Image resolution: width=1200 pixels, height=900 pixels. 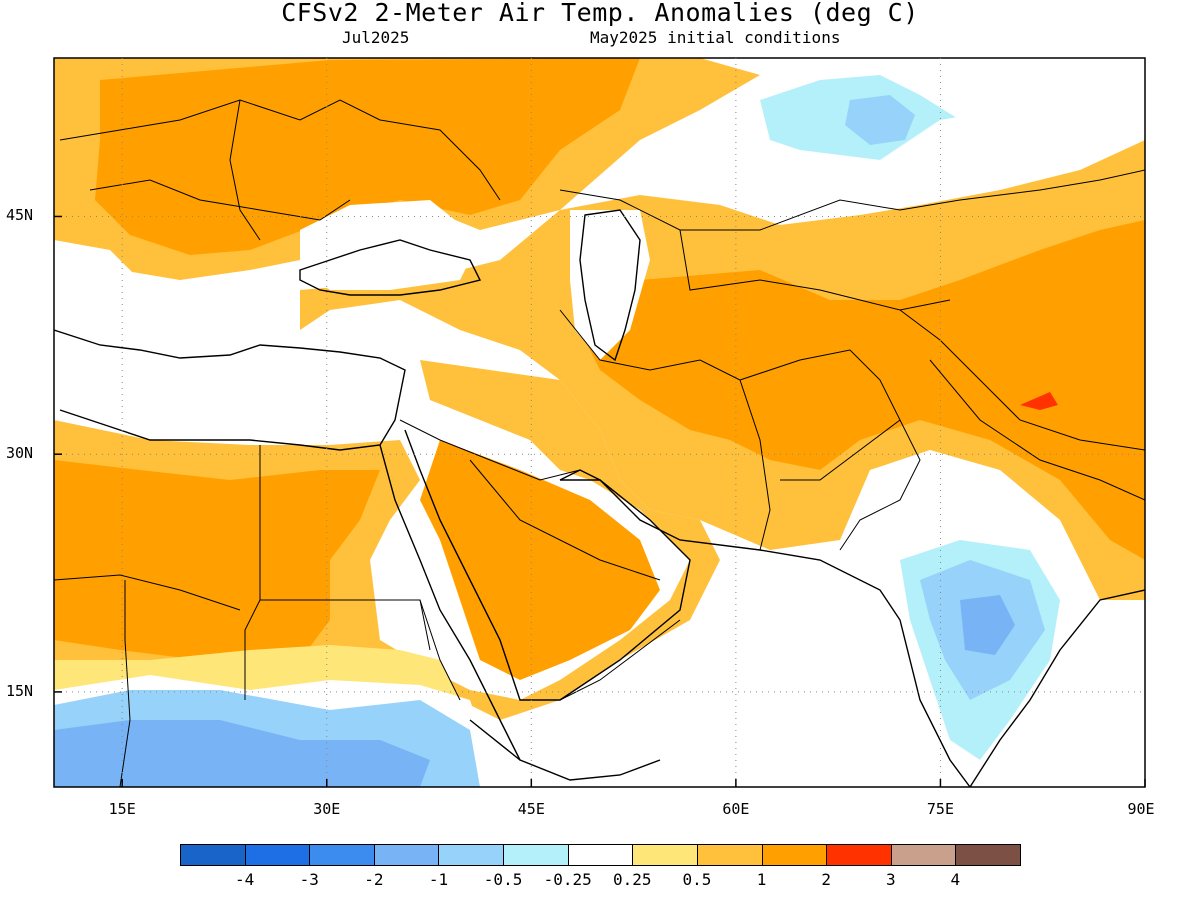 What do you see at coordinates (20, 453) in the screenshot?
I see `lat-tick-label: 30N` at bounding box center [20, 453].